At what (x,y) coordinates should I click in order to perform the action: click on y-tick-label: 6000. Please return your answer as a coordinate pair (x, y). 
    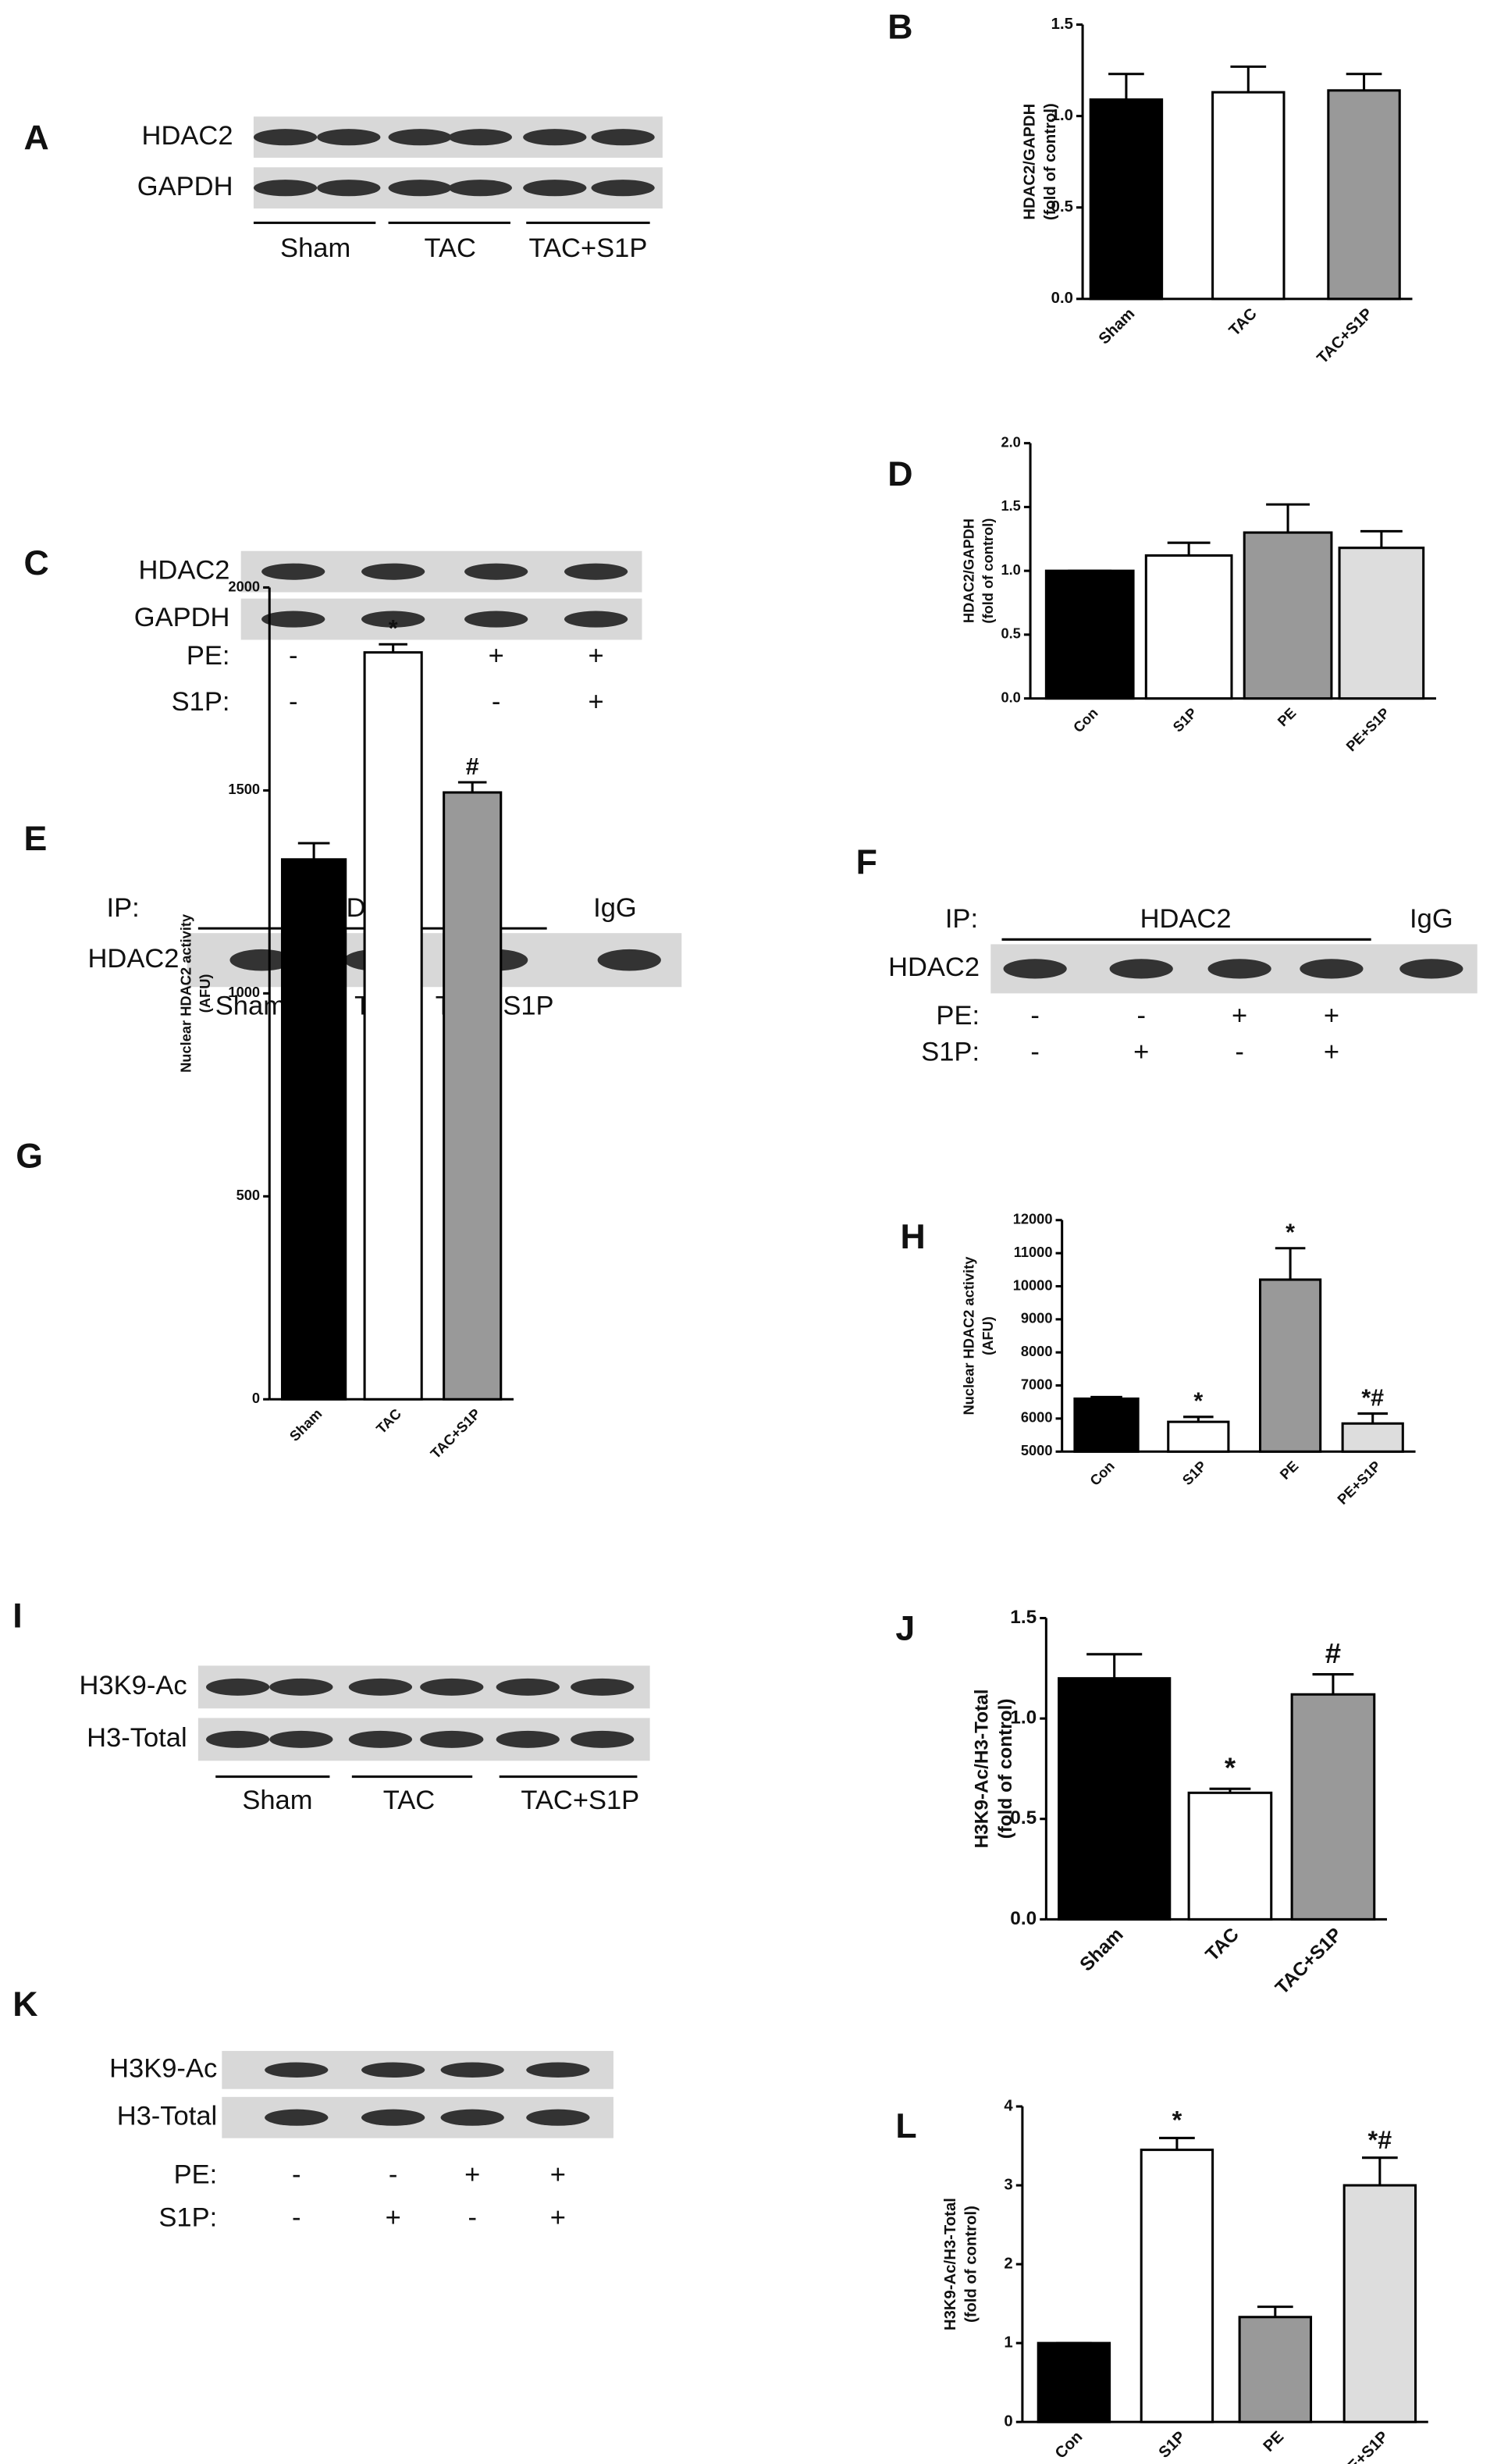
    Looking at the image, I should click on (1037, 1418).